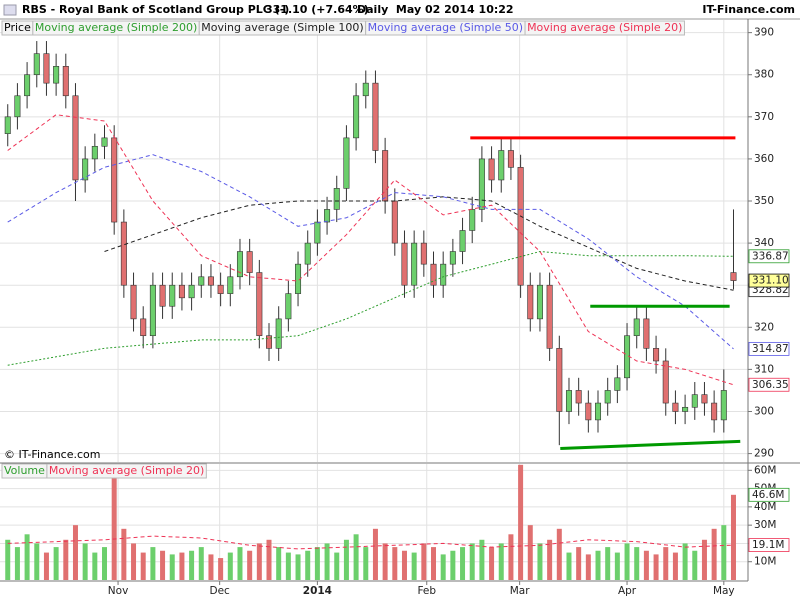 The height and width of the screenshot is (600, 800). Describe the element at coordinates (770, 385) in the screenshot. I see `value-label: 306.35` at that location.